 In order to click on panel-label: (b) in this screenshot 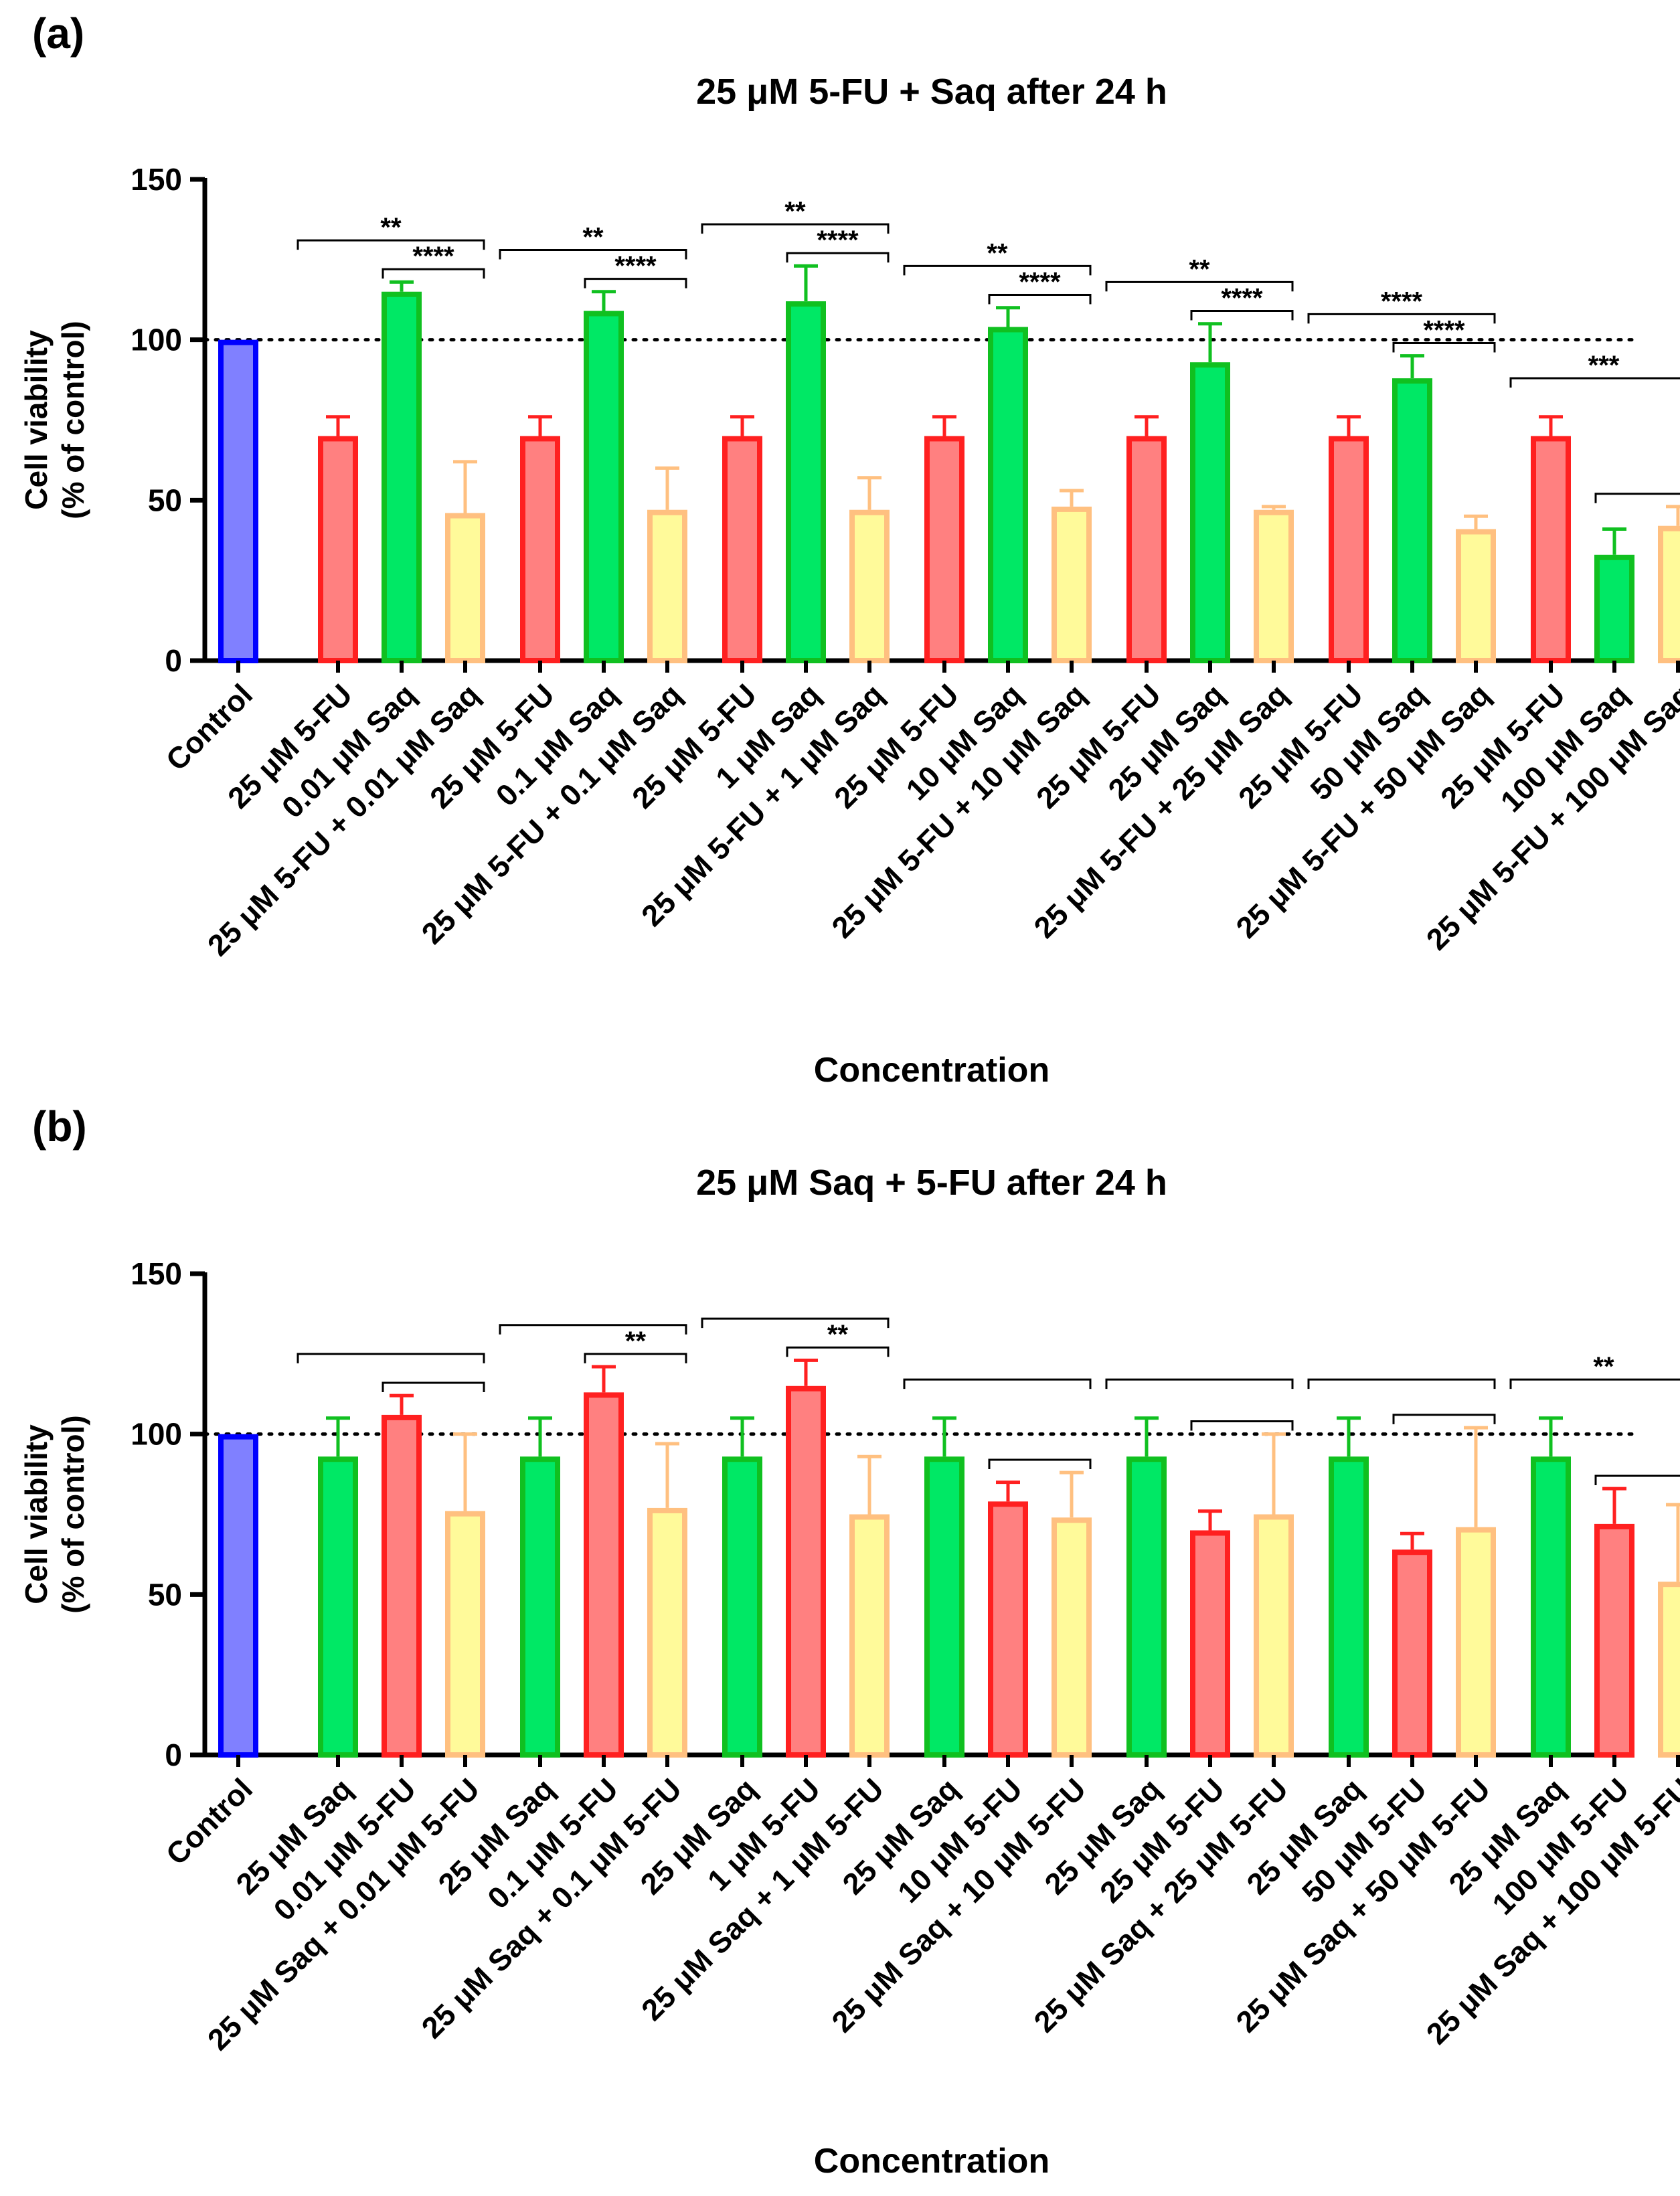, I will do `click(59, 1126)`.